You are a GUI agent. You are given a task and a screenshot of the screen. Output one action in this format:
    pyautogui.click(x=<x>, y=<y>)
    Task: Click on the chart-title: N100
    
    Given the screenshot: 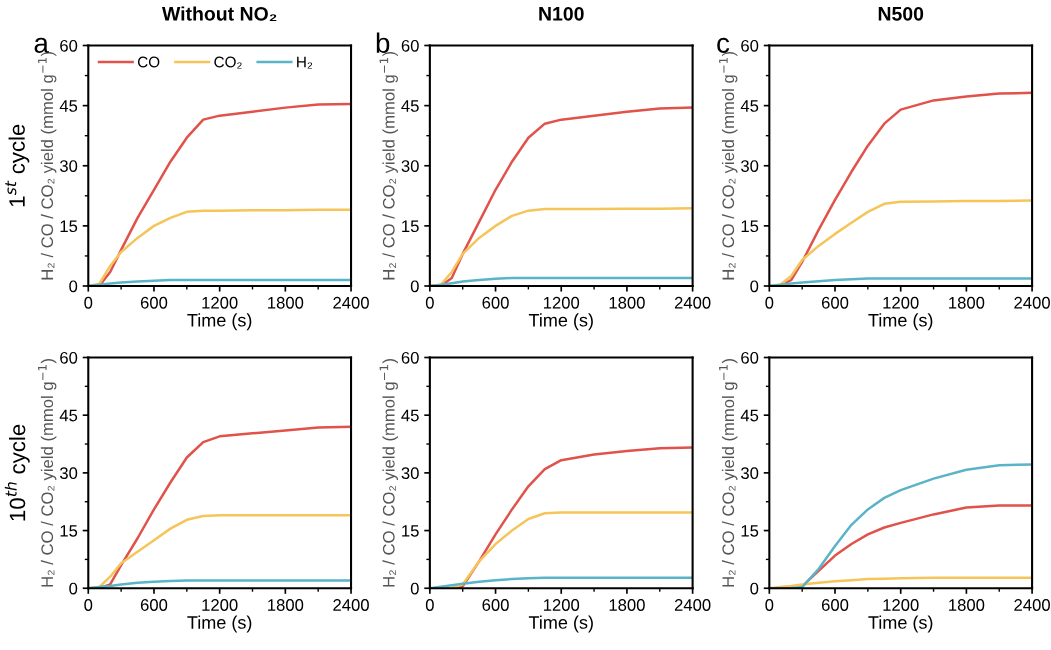 What is the action you would take?
    pyautogui.click(x=561, y=13)
    